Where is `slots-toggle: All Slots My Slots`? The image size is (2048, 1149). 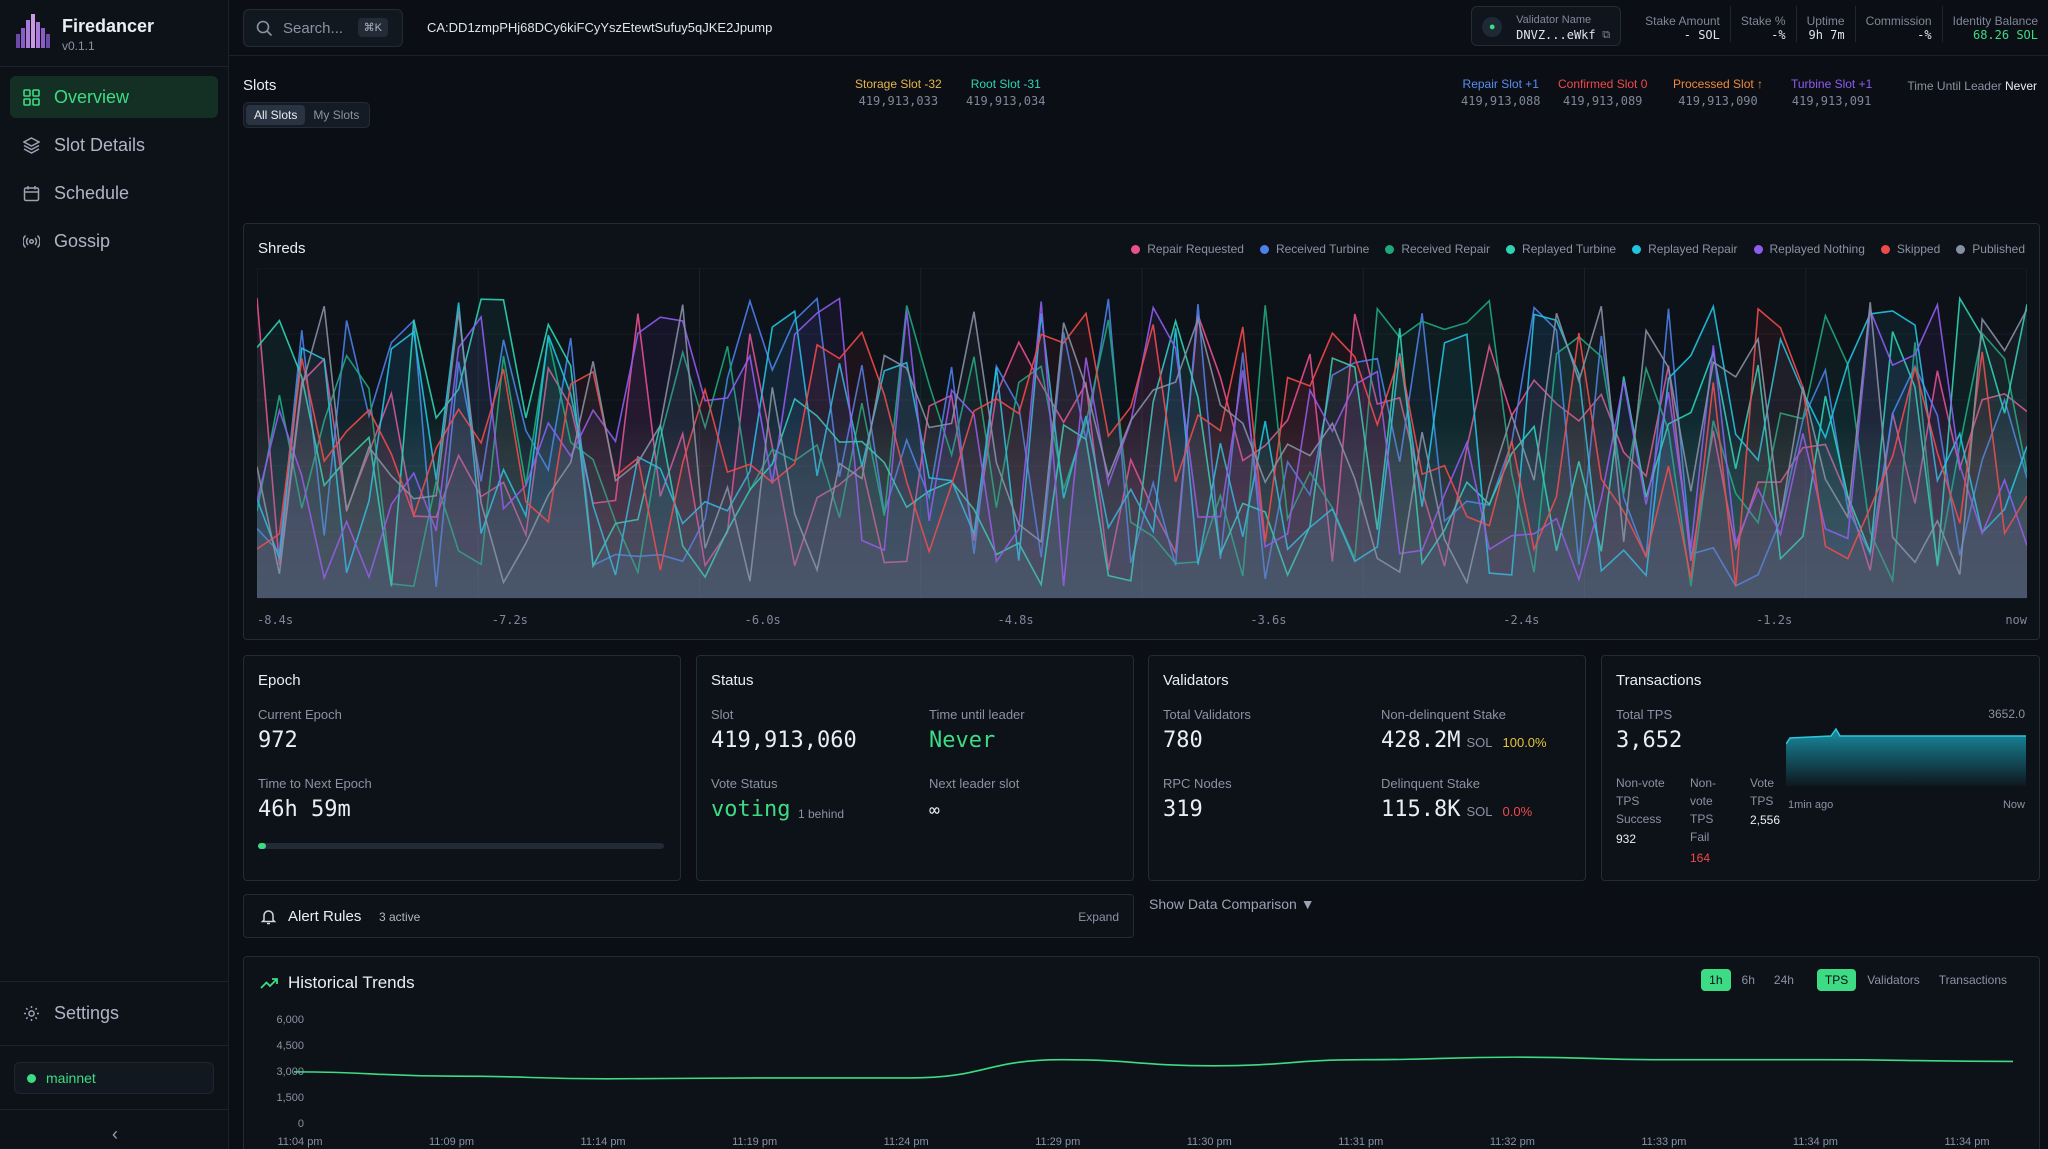 slots-toggle: All Slots My Slots is located at coordinates (307, 115).